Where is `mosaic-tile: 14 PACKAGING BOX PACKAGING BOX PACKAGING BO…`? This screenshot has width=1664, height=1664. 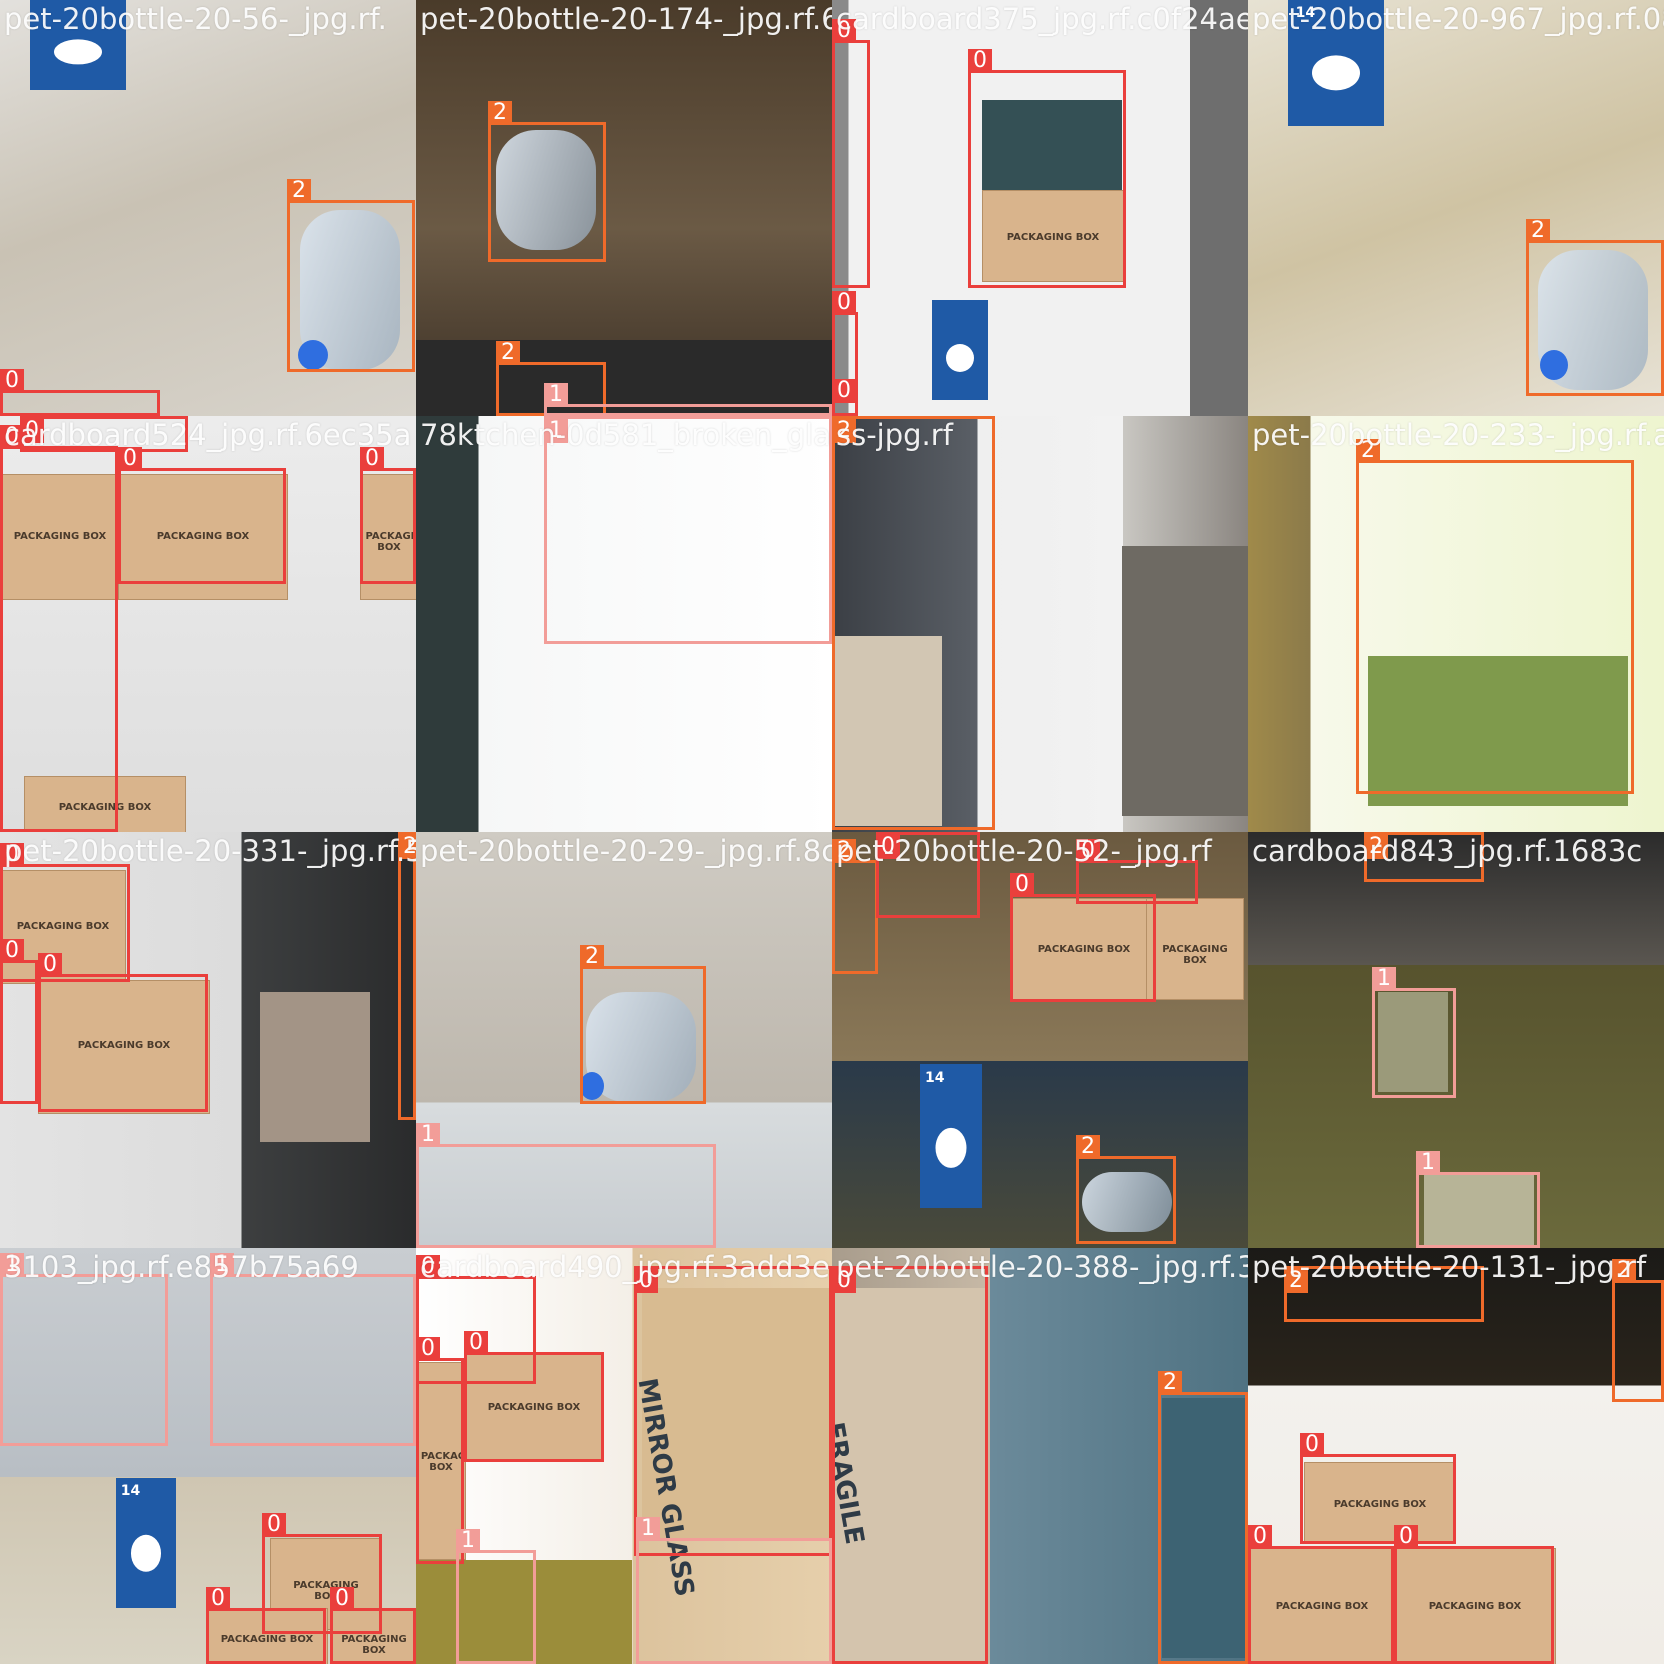 mosaic-tile: 14 PACKAGING BOX PACKAGING BOX PACKAGING BO… is located at coordinates (208, 1456).